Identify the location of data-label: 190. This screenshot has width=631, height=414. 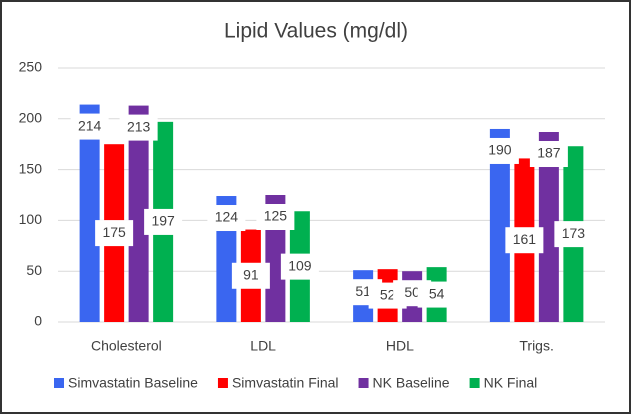
(500, 150).